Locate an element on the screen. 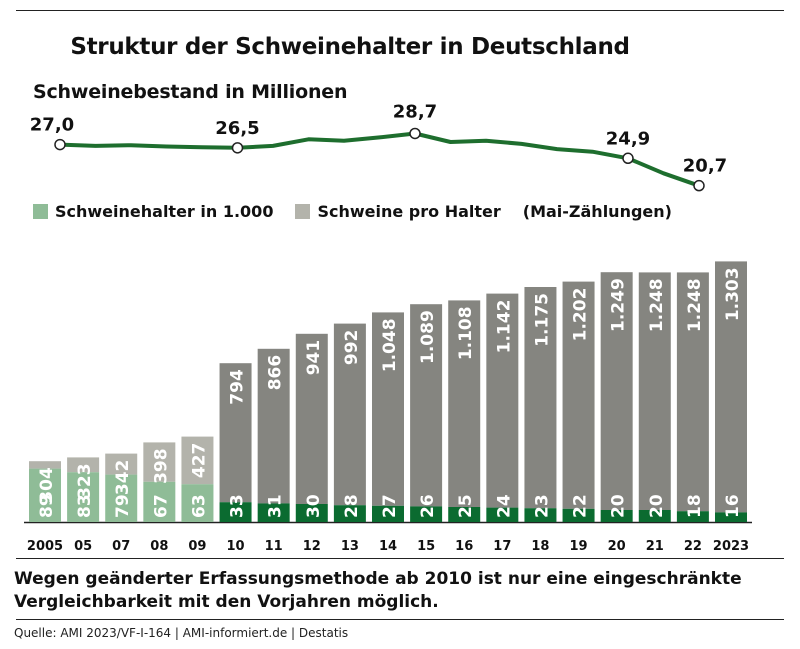 The height and width of the screenshot is (649, 800). bottom-rule is located at coordinates (400, 619).